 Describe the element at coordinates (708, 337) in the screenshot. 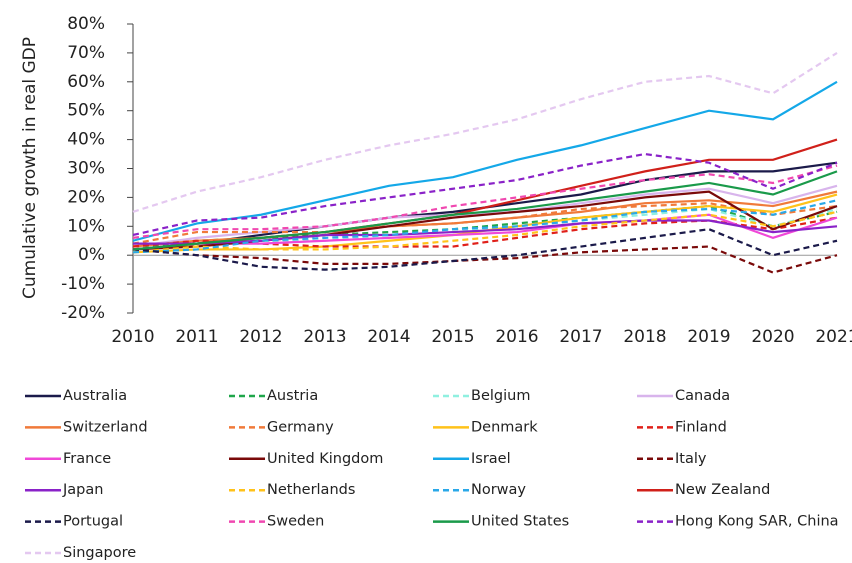

I see `x-tick-label: 2019` at that location.